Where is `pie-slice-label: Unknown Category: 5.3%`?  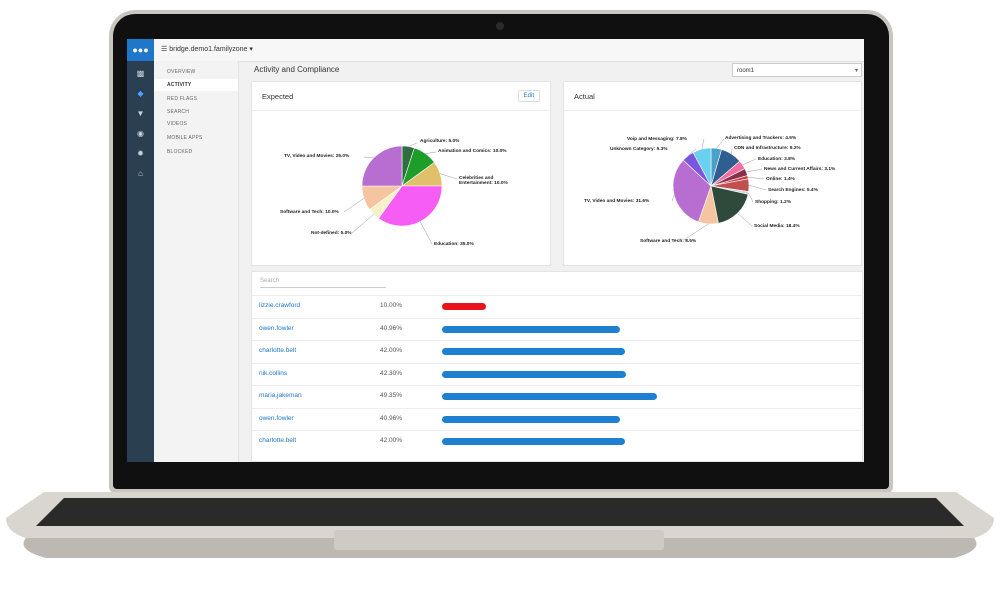 pie-slice-label: Unknown Category: 5.3% is located at coordinates (639, 149).